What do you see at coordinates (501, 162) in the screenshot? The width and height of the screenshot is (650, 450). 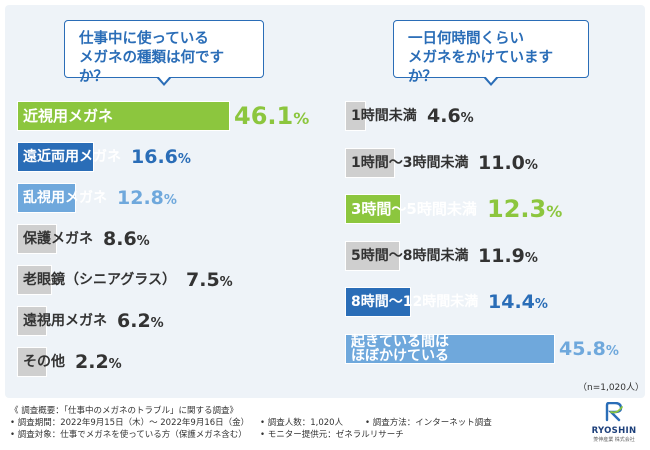 I see `bar-value-number: 11.0` at bounding box center [501, 162].